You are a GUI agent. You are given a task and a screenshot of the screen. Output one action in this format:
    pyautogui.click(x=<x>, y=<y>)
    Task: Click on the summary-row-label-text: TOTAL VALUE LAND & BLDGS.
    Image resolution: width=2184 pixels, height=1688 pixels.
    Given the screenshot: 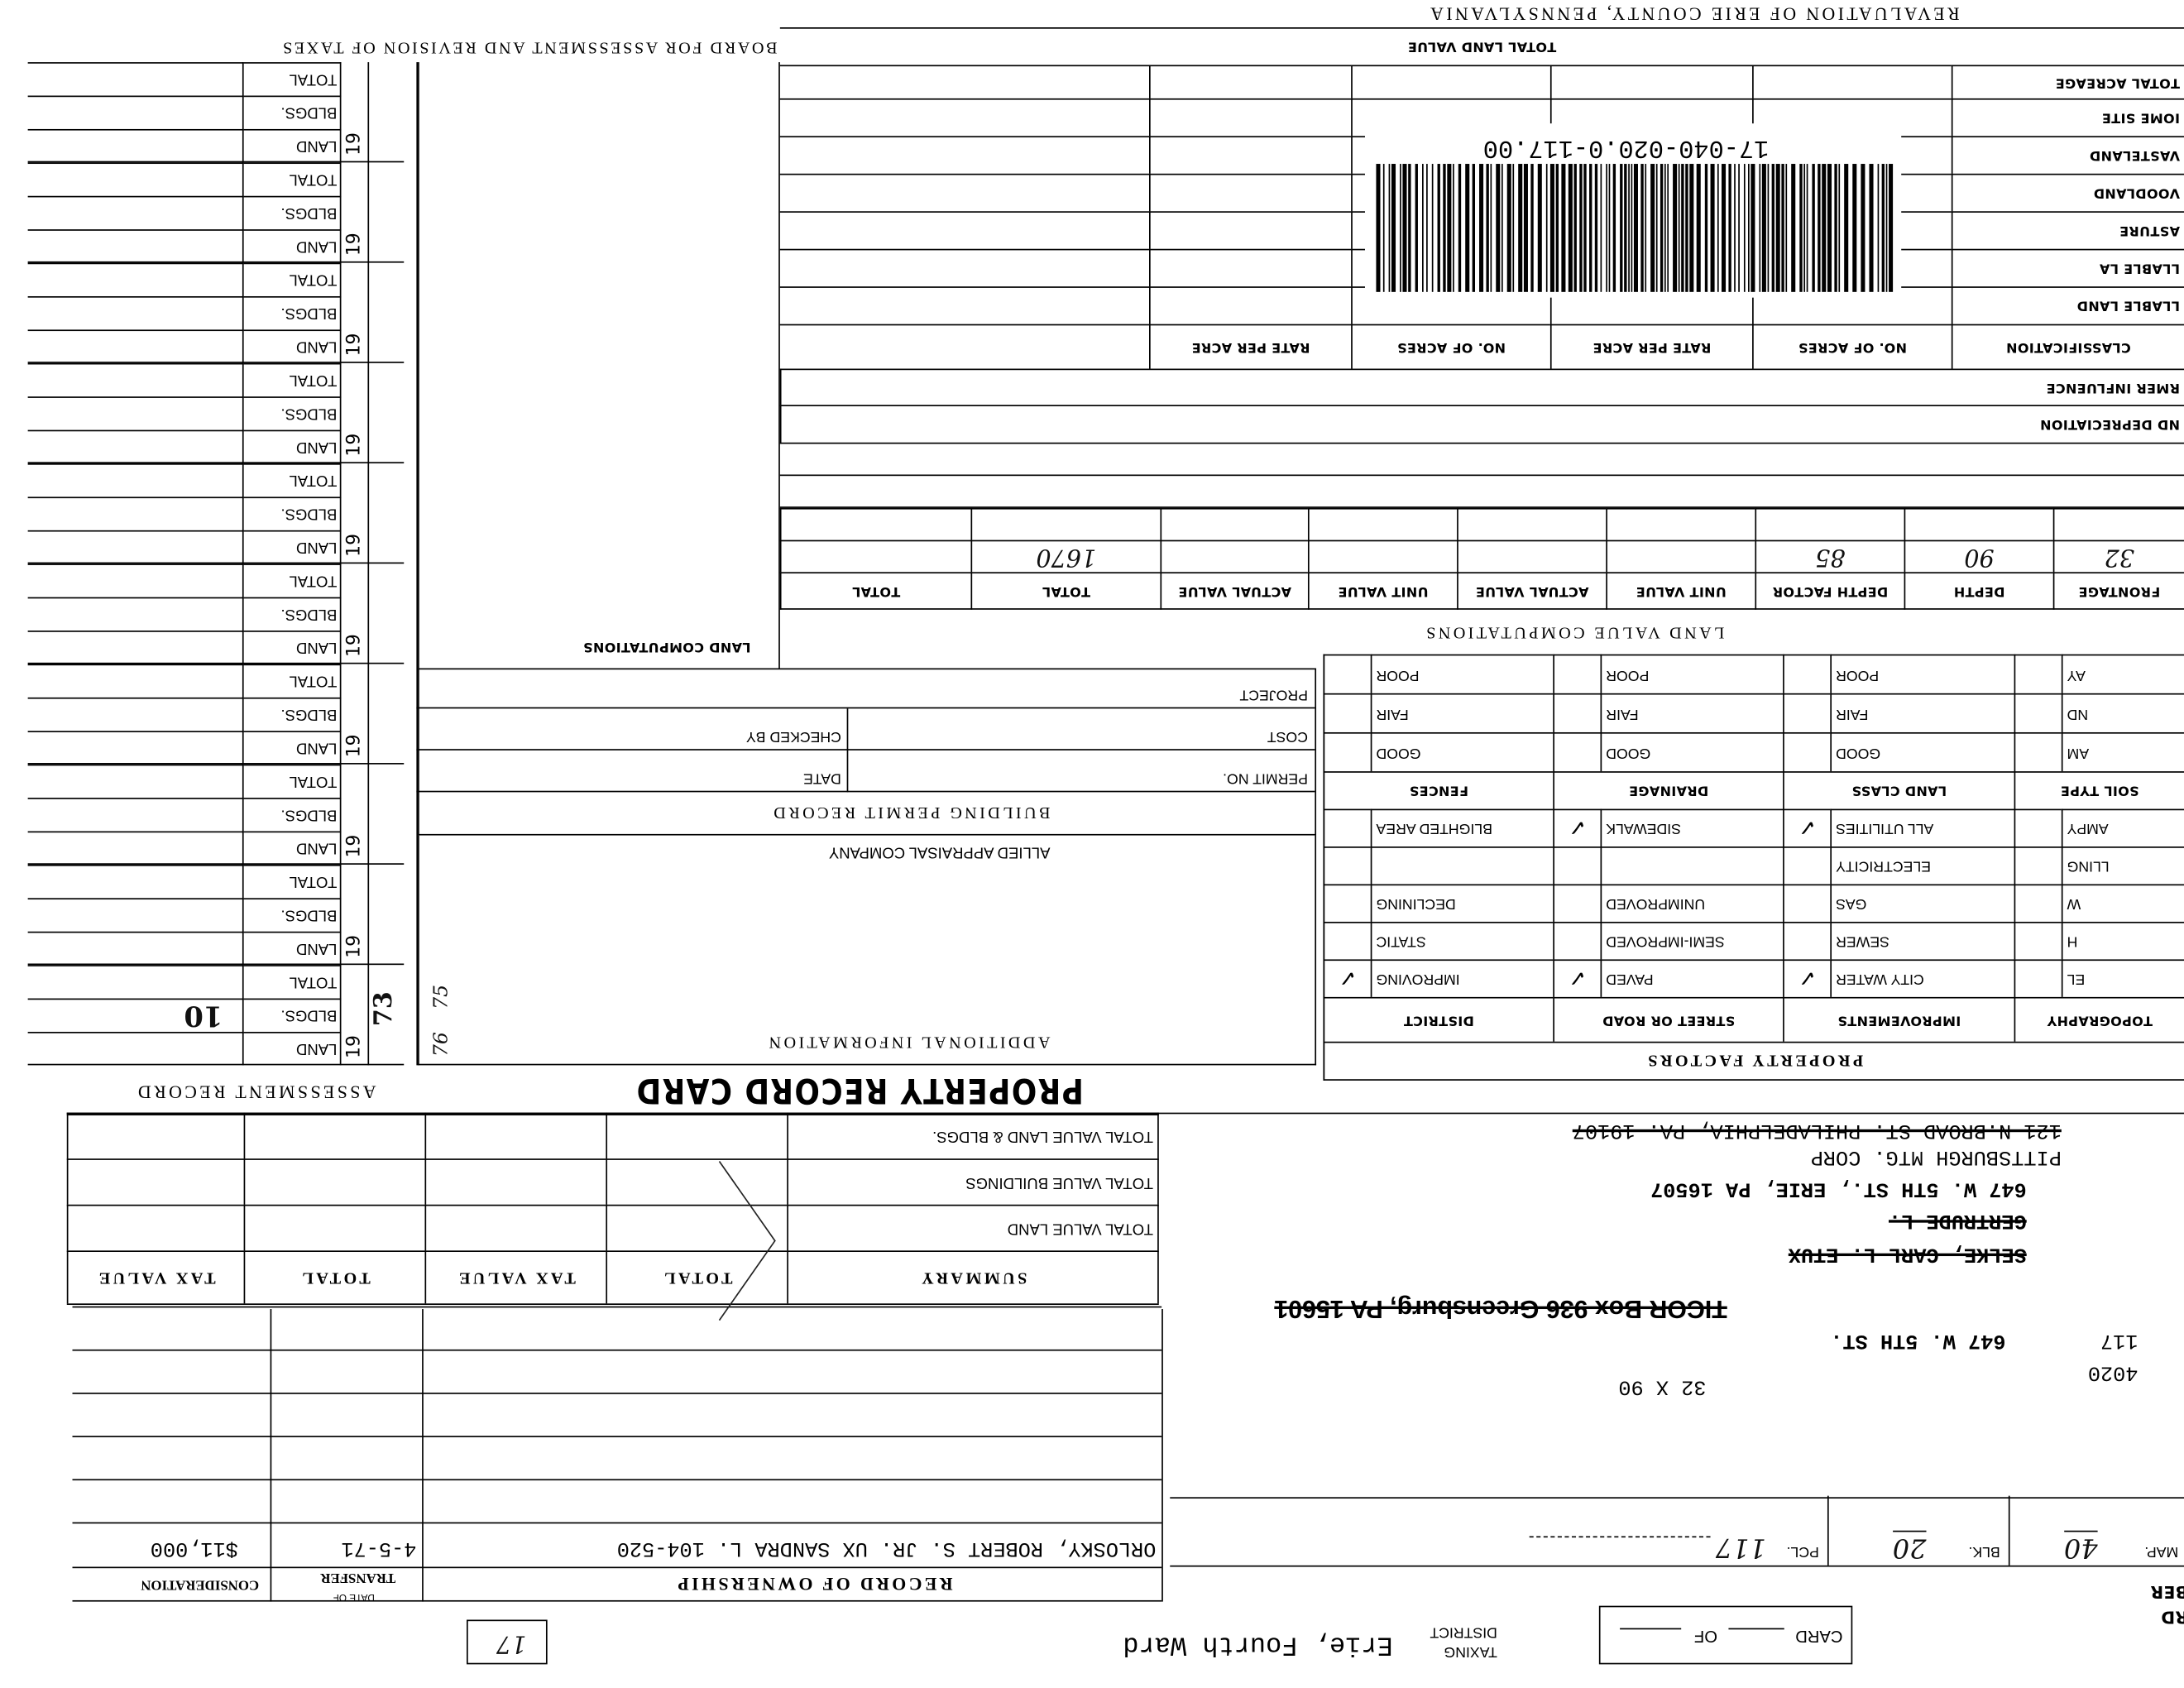 What is the action you would take?
    pyautogui.click(x=1043, y=1136)
    